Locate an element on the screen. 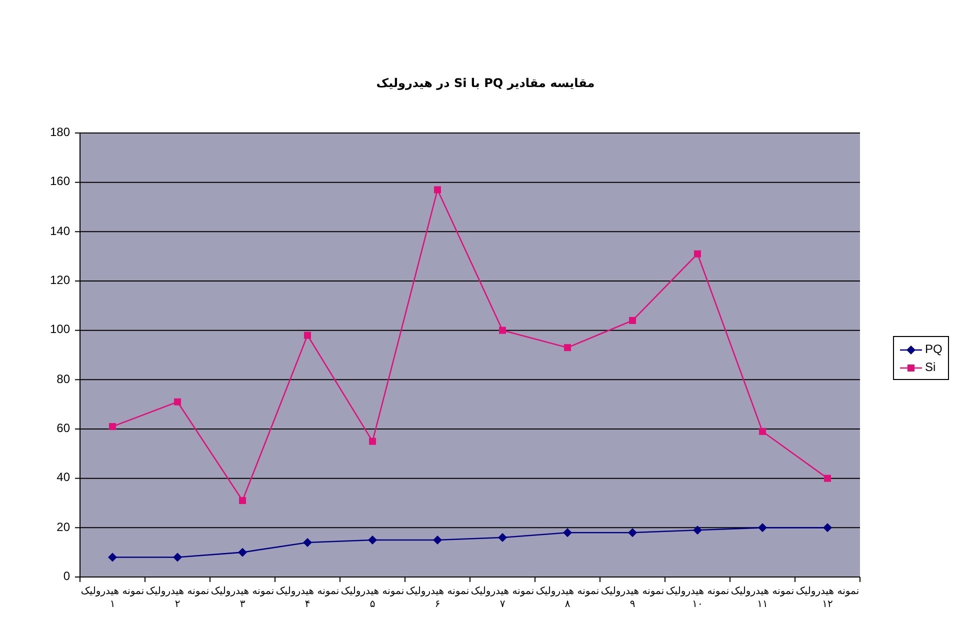  x-tick-label: نمونه هیدرولیک ۲ is located at coordinates (178, 598).